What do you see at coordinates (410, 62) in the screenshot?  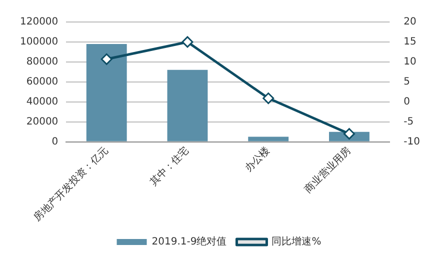 I see `y2-tick-label: 10` at bounding box center [410, 62].